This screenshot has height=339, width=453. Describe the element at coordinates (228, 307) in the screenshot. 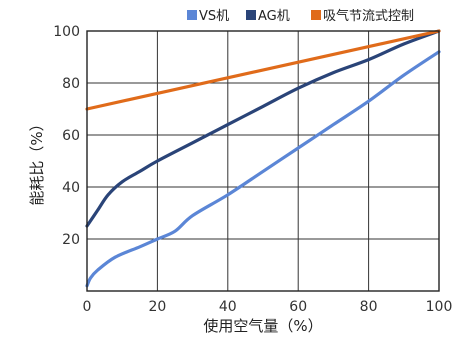

I see `x-tick-label: 40` at that location.